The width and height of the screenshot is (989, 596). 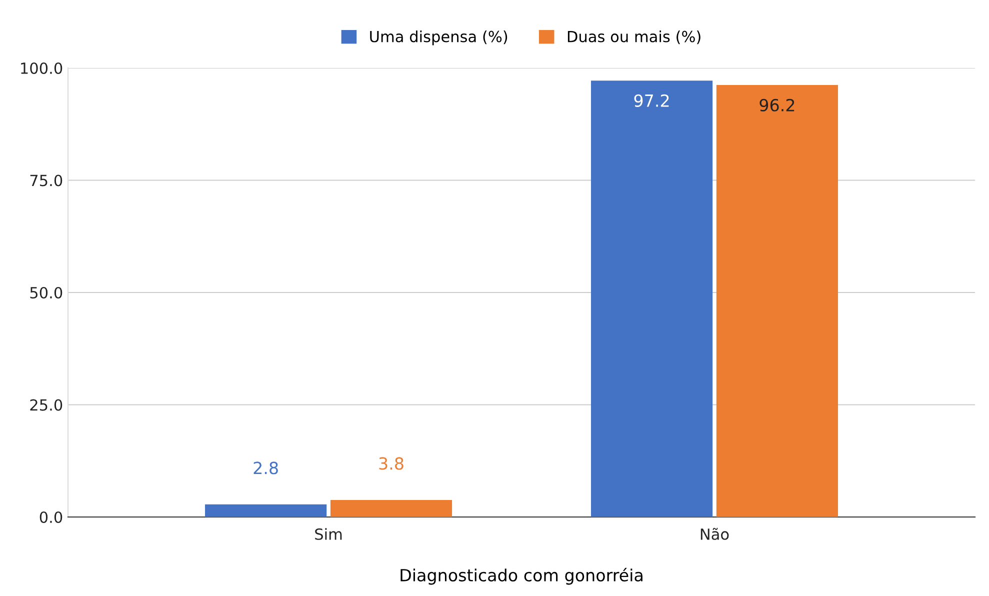 What do you see at coordinates (46, 180) in the screenshot?
I see `y-tick-label: 75.0` at bounding box center [46, 180].